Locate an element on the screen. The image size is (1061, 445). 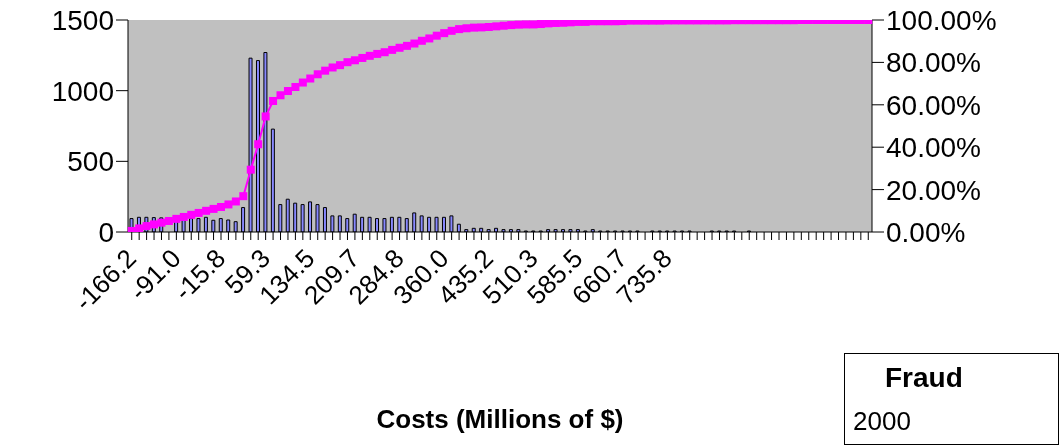
y2-tick-label: 80.00% is located at coordinates (933, 63).